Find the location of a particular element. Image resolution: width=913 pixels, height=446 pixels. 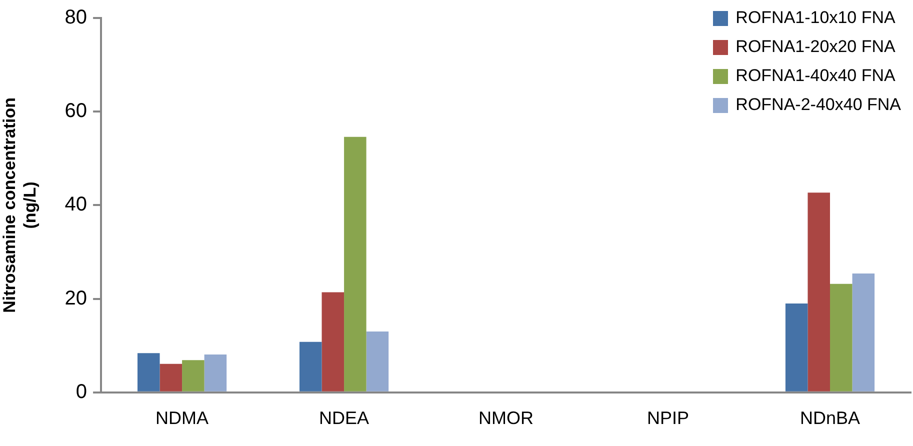

x-tick-label: NDEA is located at coordinates (344, 418).